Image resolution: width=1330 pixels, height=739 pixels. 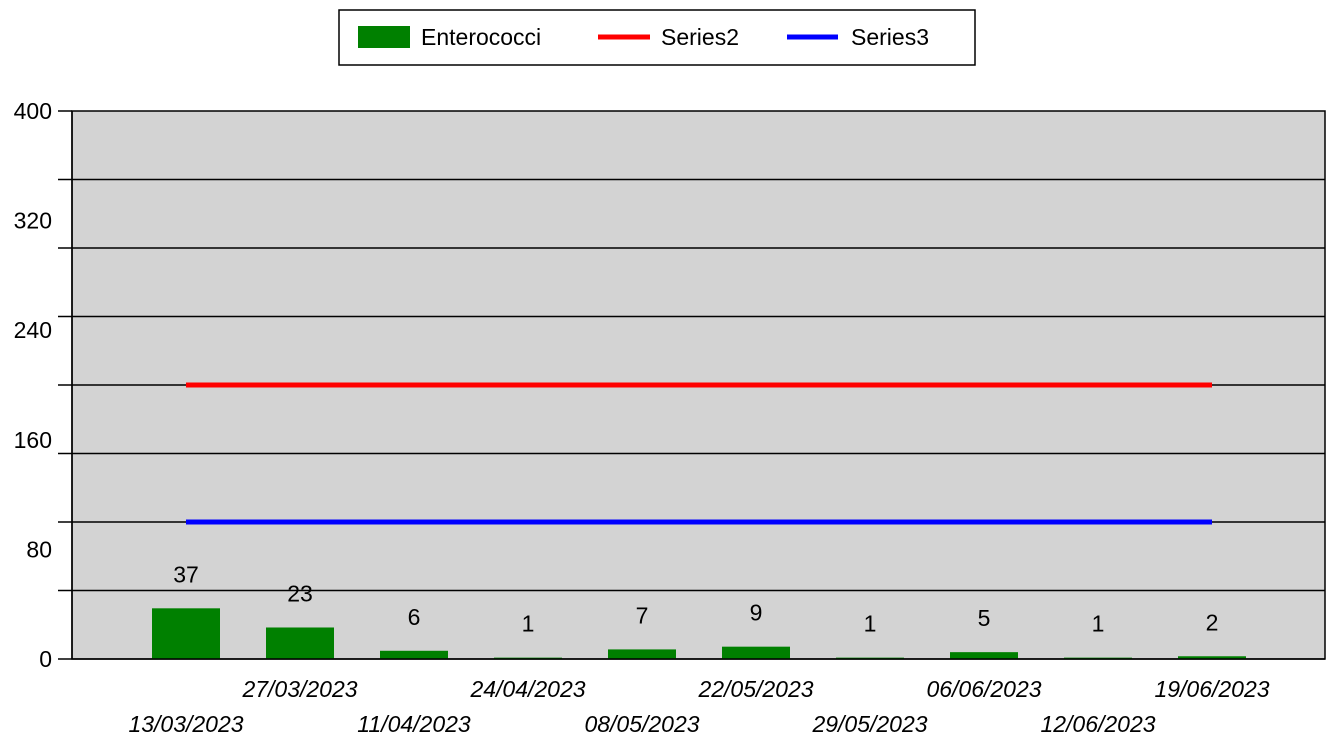 What do you see at coordinates (1212, 657) in the screenshot?
I see `bar-19-06-2023` at bounding box center [1212, 657].